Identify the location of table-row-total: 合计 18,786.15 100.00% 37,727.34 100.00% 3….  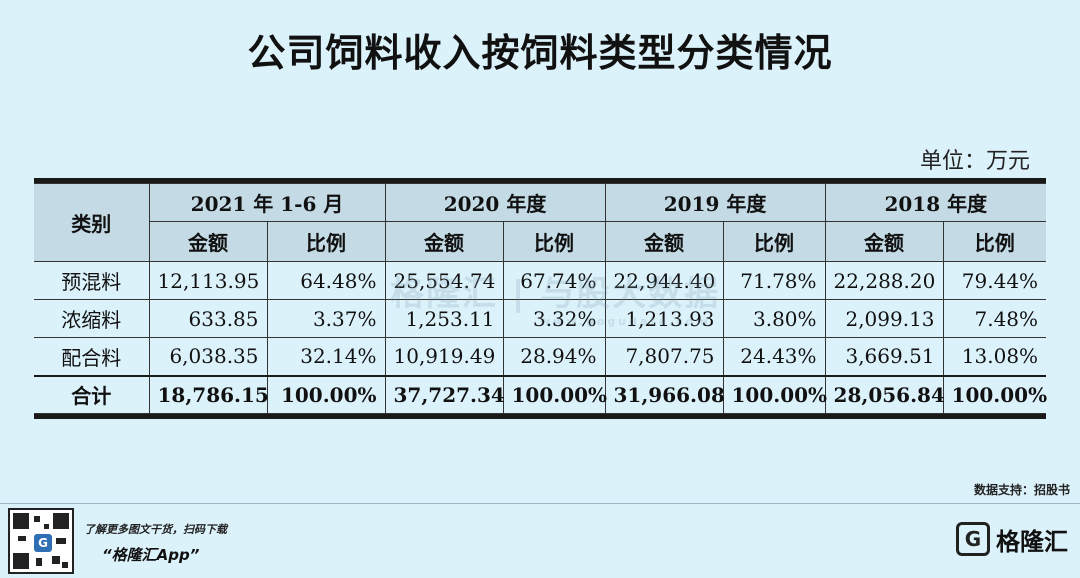
(540, 394).